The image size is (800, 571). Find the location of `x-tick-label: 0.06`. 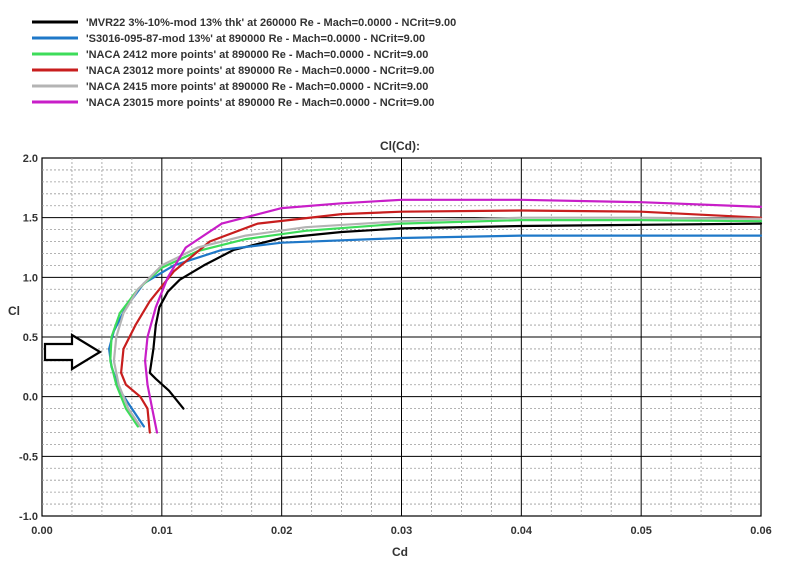

x-tick-label: 0.06 is located at coordinates (760, 531).